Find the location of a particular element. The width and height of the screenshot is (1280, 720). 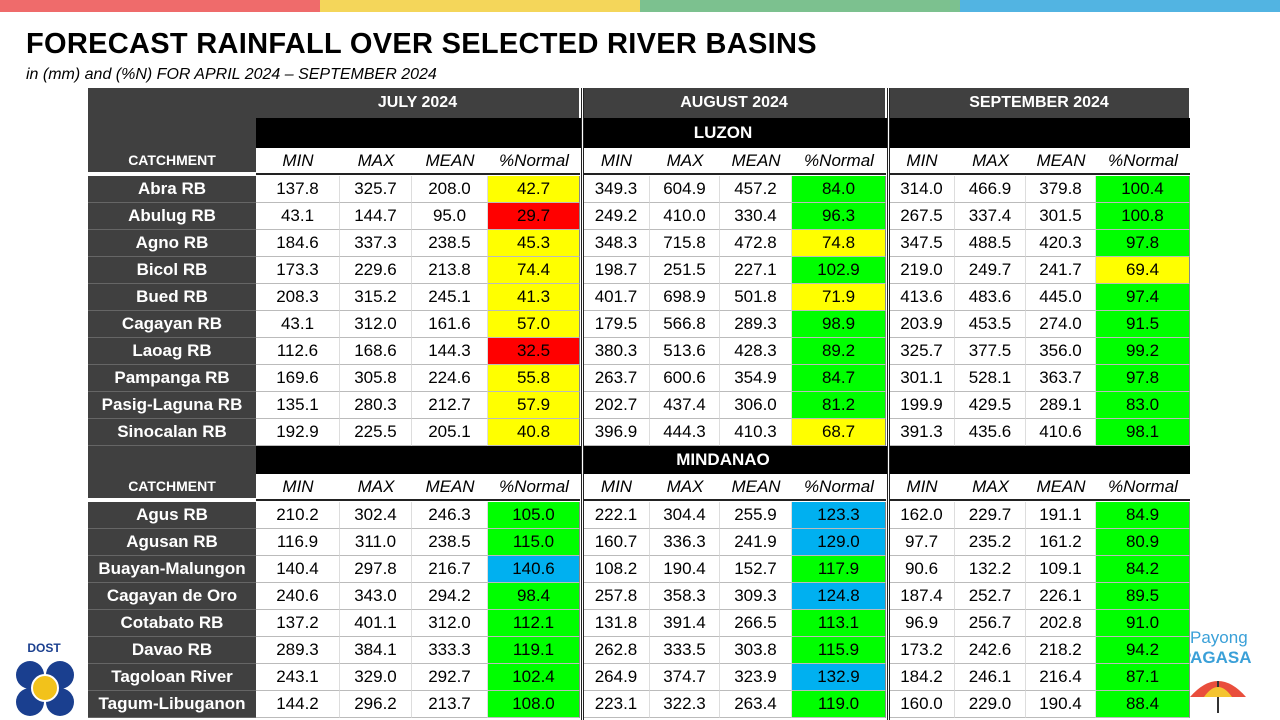

percent-normal: 45.3 is located at coordinates (534, 243).